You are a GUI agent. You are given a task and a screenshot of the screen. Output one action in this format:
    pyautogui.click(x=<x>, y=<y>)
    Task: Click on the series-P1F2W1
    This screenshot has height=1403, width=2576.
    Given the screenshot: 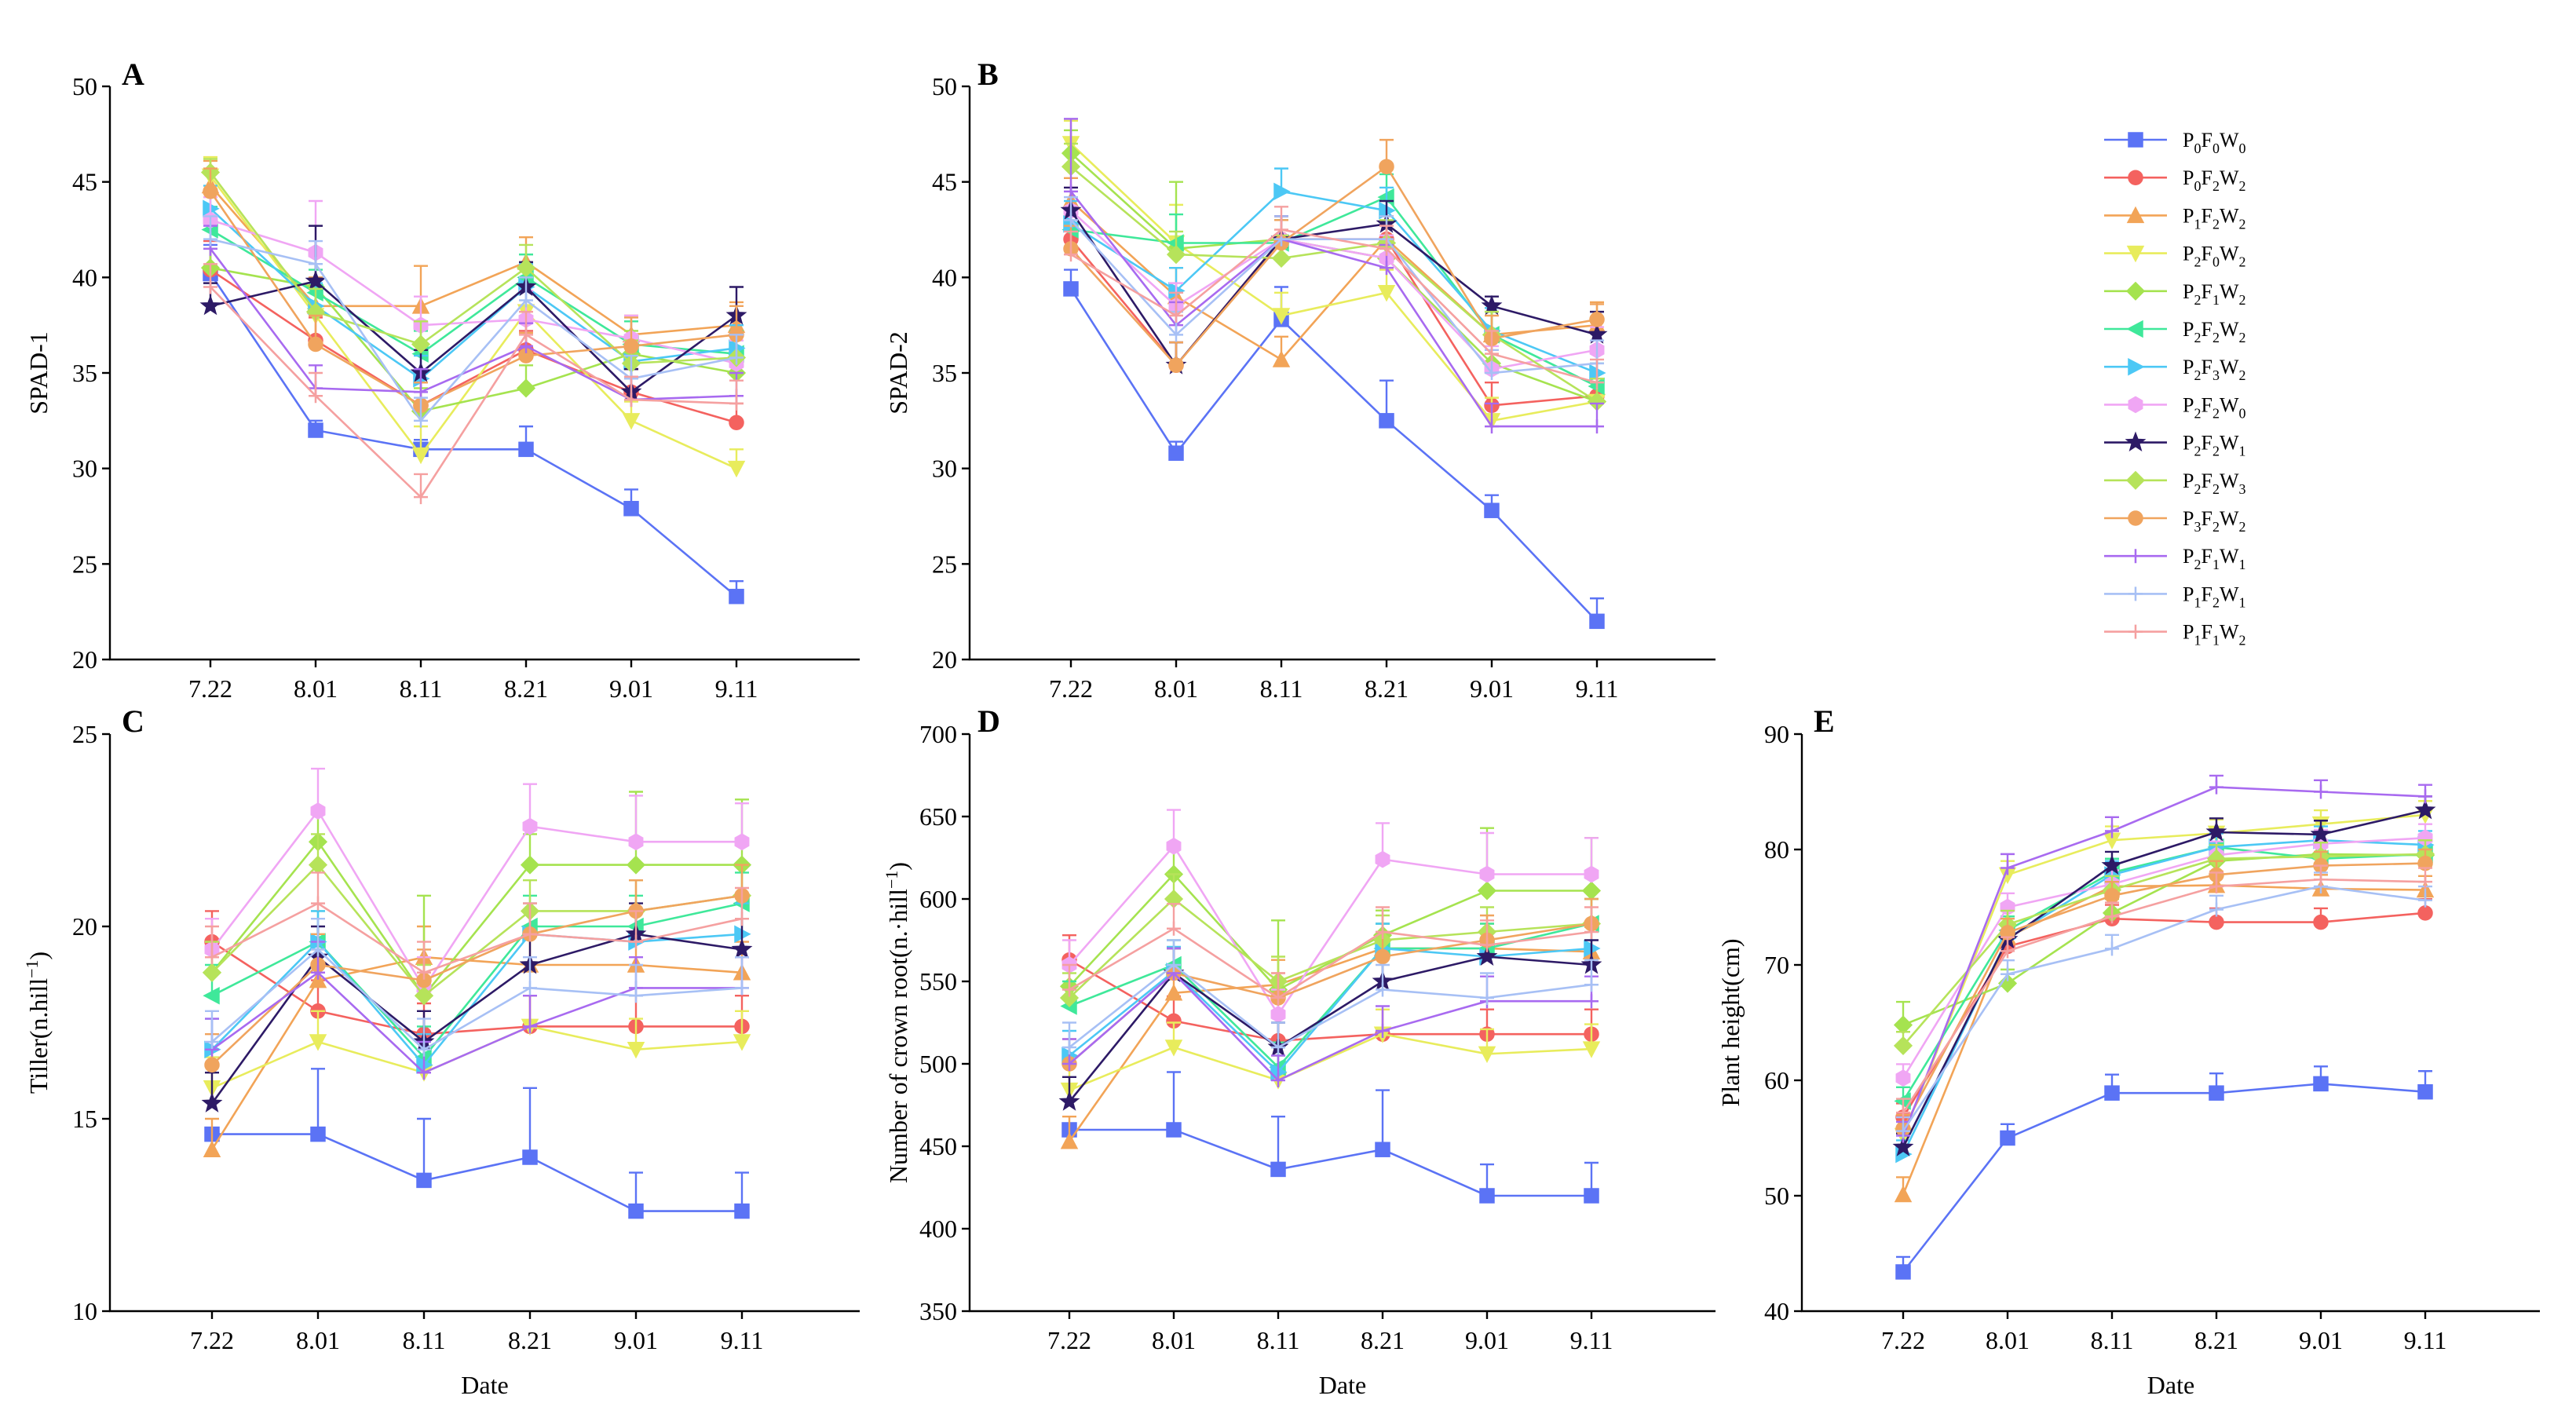 What is the action you would take?
    pyautogui.click(x=477, y=988)
    